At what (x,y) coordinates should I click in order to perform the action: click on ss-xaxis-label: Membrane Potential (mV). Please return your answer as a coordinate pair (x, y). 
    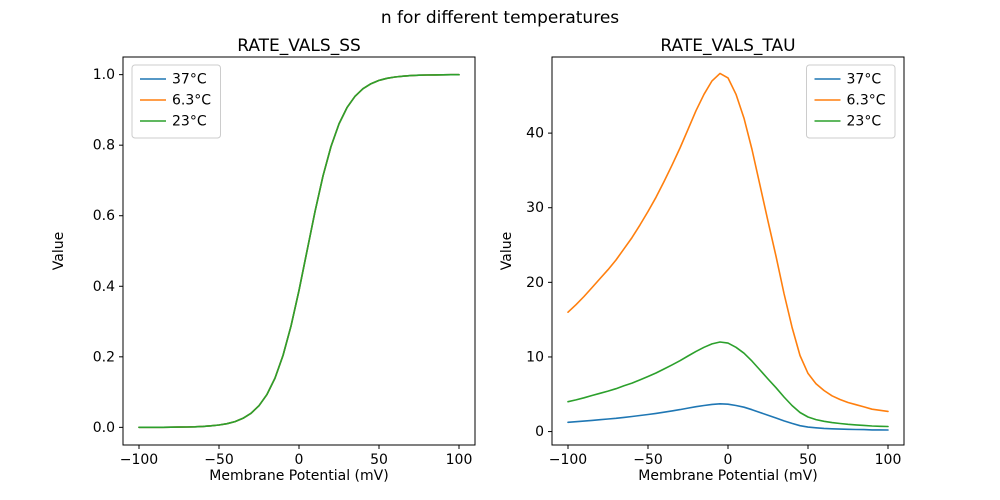
    Looking at the image, I should click on (299, 476).